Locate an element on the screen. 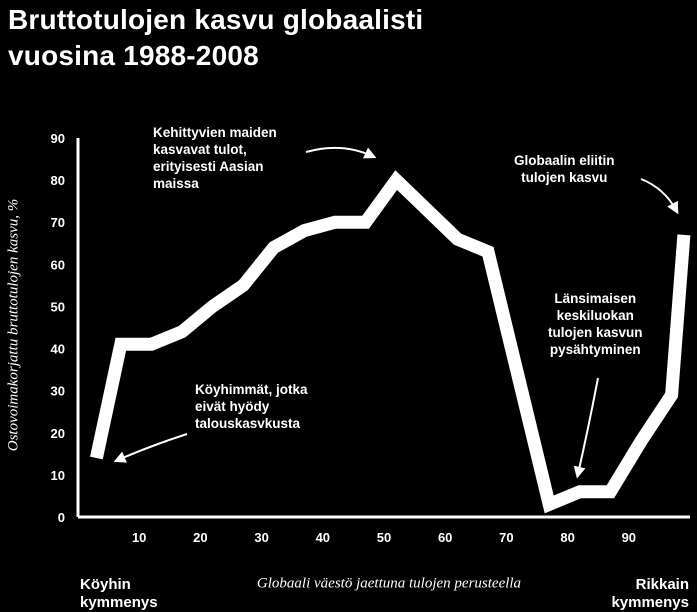 The height and width of the screenshot is (612, 697). arrow-emerging-markets is located at coordinates (341, 152).